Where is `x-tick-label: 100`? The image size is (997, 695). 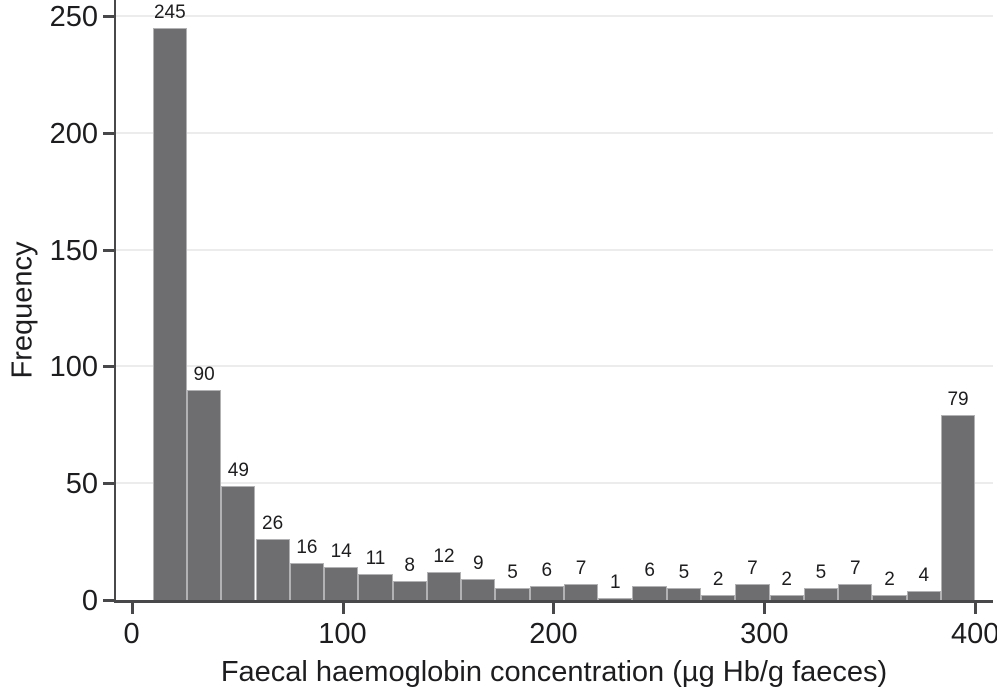 x-tick-label: 100 is located at coordinates (342, 634).